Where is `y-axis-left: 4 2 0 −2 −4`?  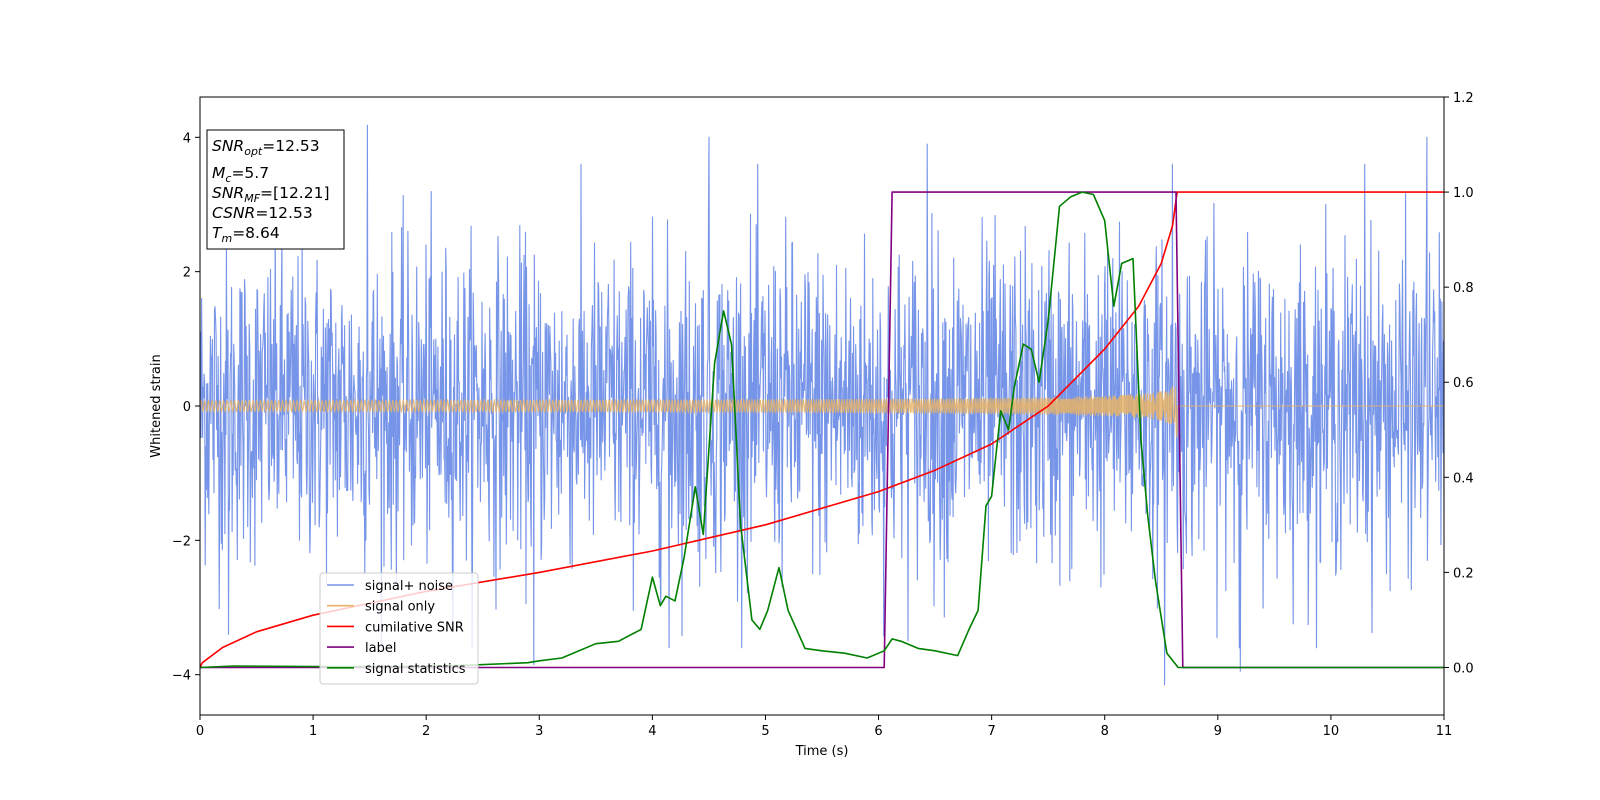 y-axis-left: 4 2 0 −2 −4 is located at coordinates (186, 407).